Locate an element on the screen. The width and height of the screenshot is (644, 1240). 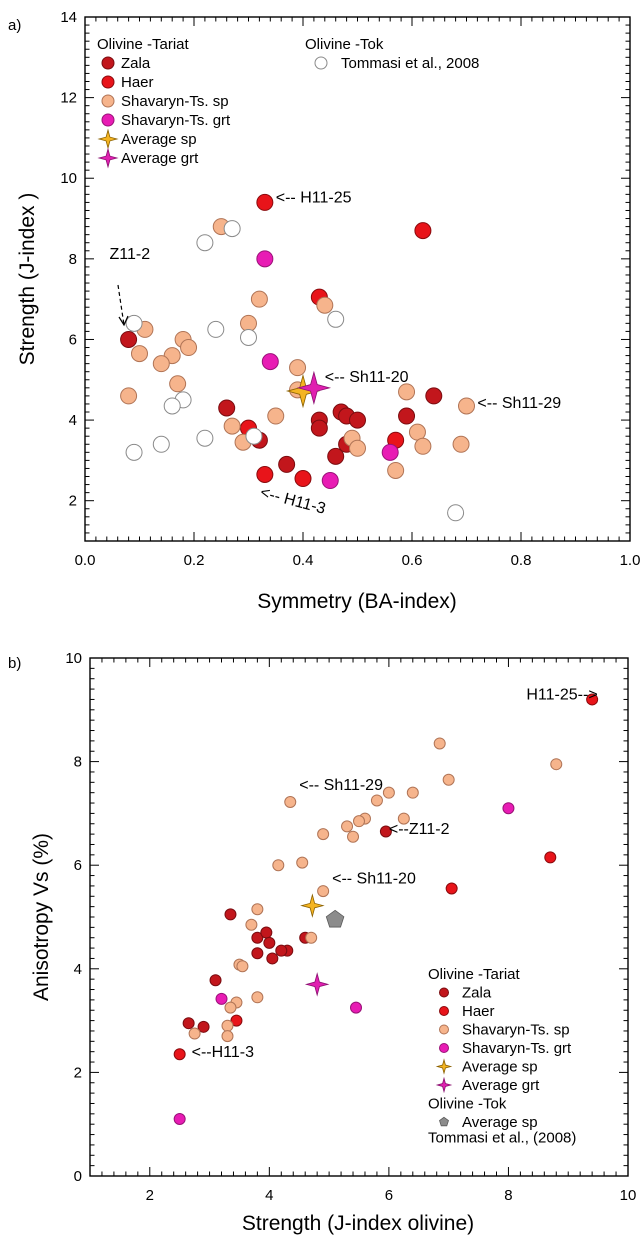
legend-entry-label: Haer is located at coordinates (478, 1011).